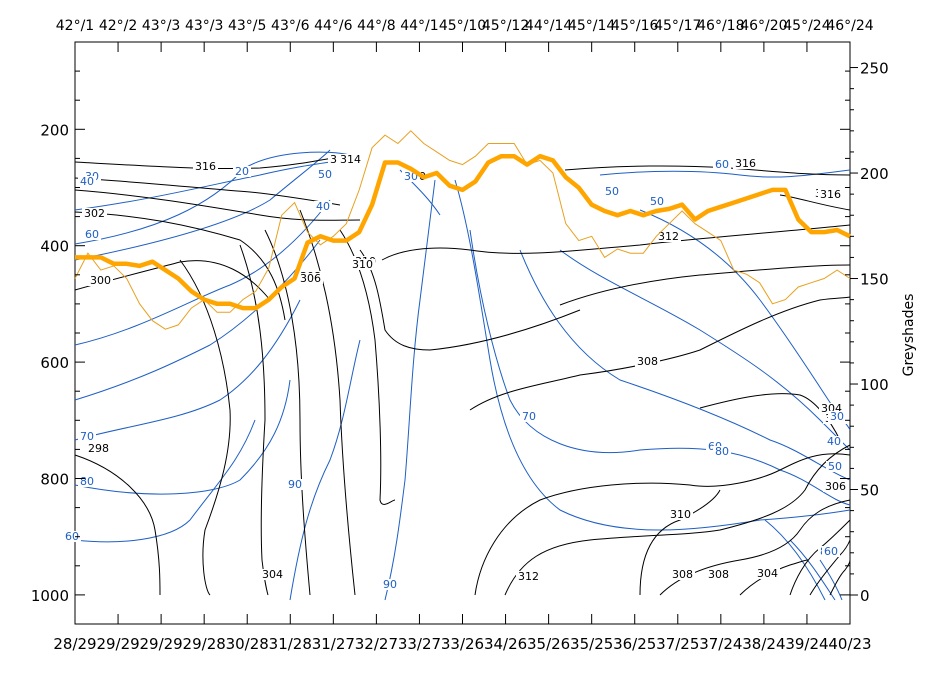 This screenshot has width=933, height=683. What do you see at coordinates (333, 26) in the screenshot?
I see `top-tick-label: 44°/6` at bounding box center [333, 26].